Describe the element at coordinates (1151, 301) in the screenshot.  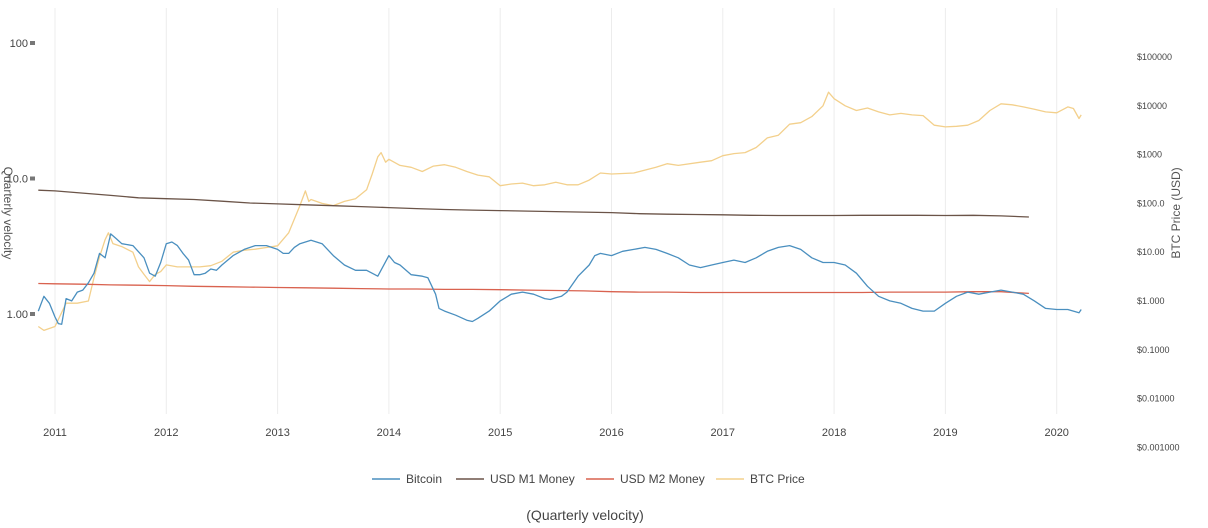
I see `y-right-tick-label: $1.000` at that location.